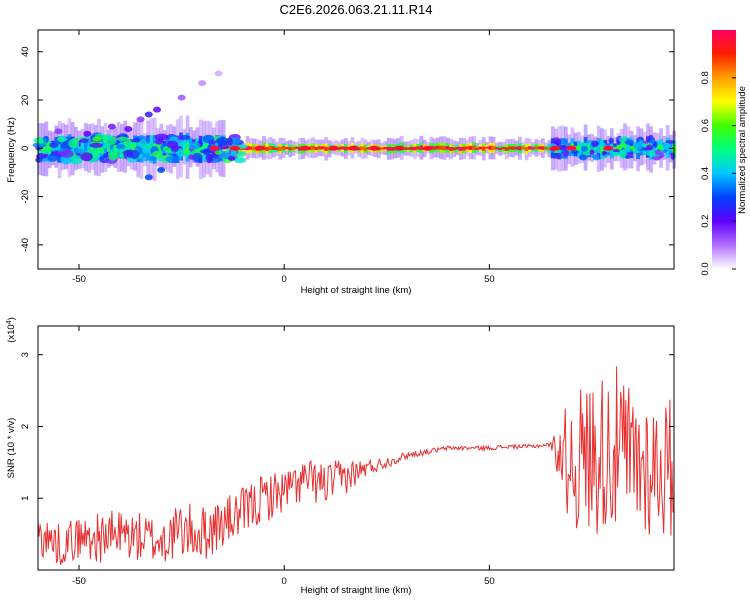 This screenshot has height=600, width=750. I want to click on snr-y-label: SNR (10 * v/v), so click(11, 448).